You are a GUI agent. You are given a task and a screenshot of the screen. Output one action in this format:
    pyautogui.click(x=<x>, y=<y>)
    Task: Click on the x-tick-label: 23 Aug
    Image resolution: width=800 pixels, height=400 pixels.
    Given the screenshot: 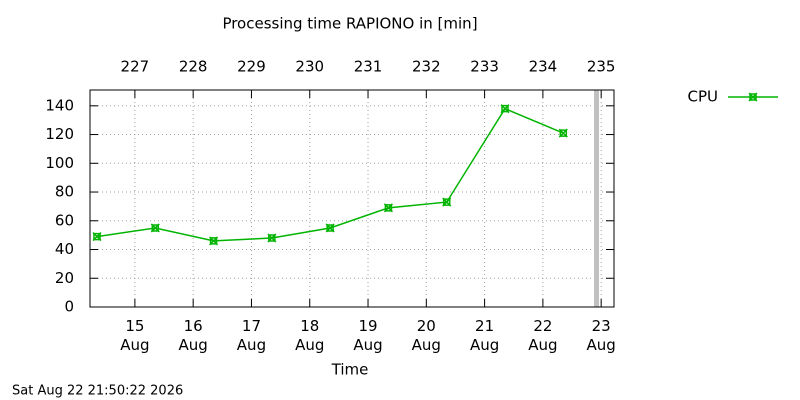 What is the action you would take?
    pyautogui.click(x=601, y=335)
    